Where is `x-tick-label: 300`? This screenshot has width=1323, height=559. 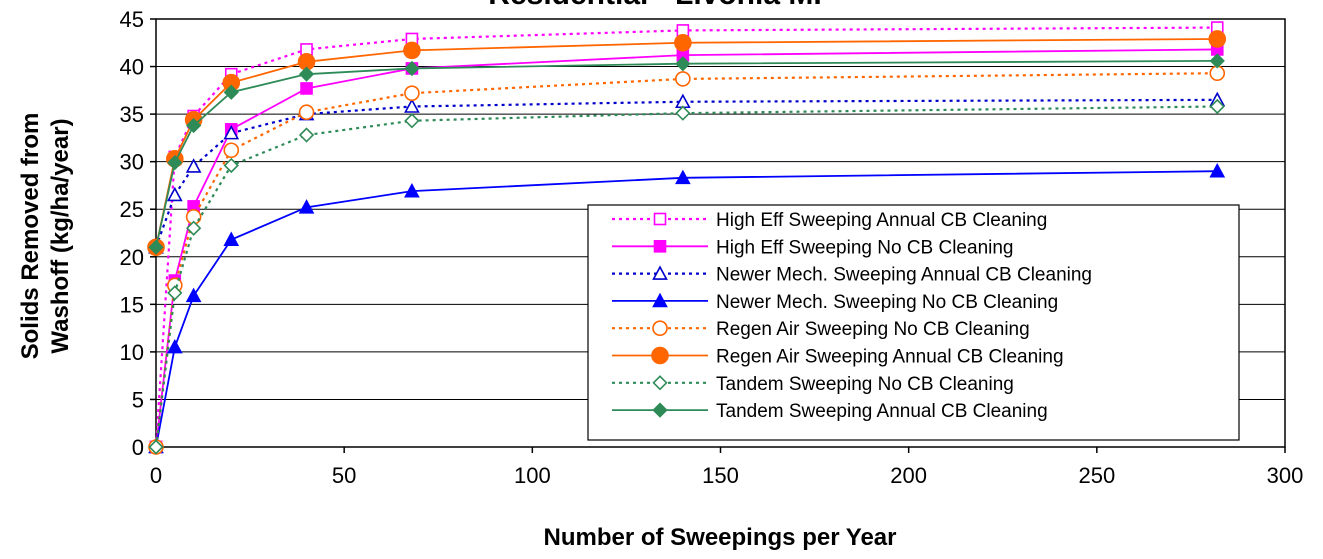 x-tick-label: 300 is located at coordinates (1285, 475).